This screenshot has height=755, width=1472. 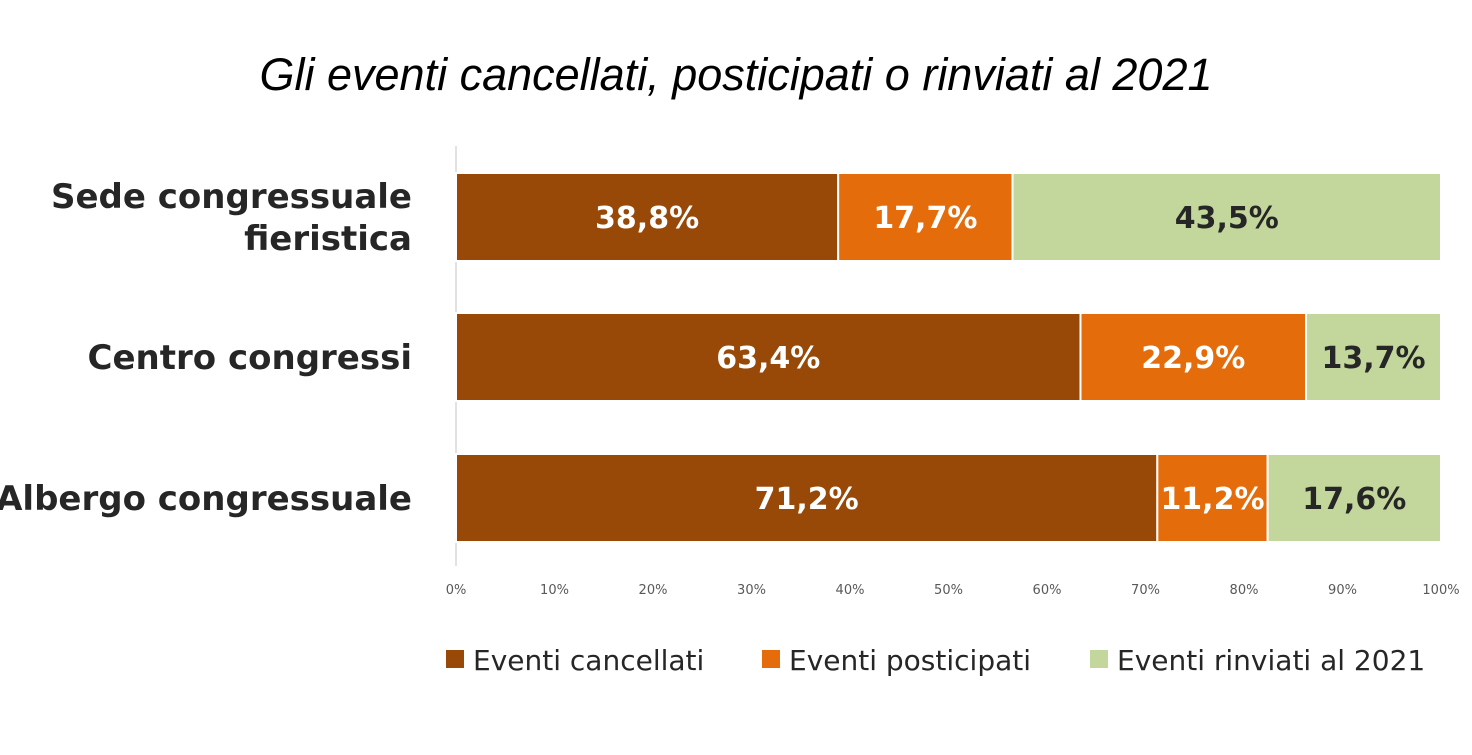 What do you see at coordinates (1145, 590) in the screenshot?
I see `x-tick-label: 70%` at bounding box center [1145, 590].